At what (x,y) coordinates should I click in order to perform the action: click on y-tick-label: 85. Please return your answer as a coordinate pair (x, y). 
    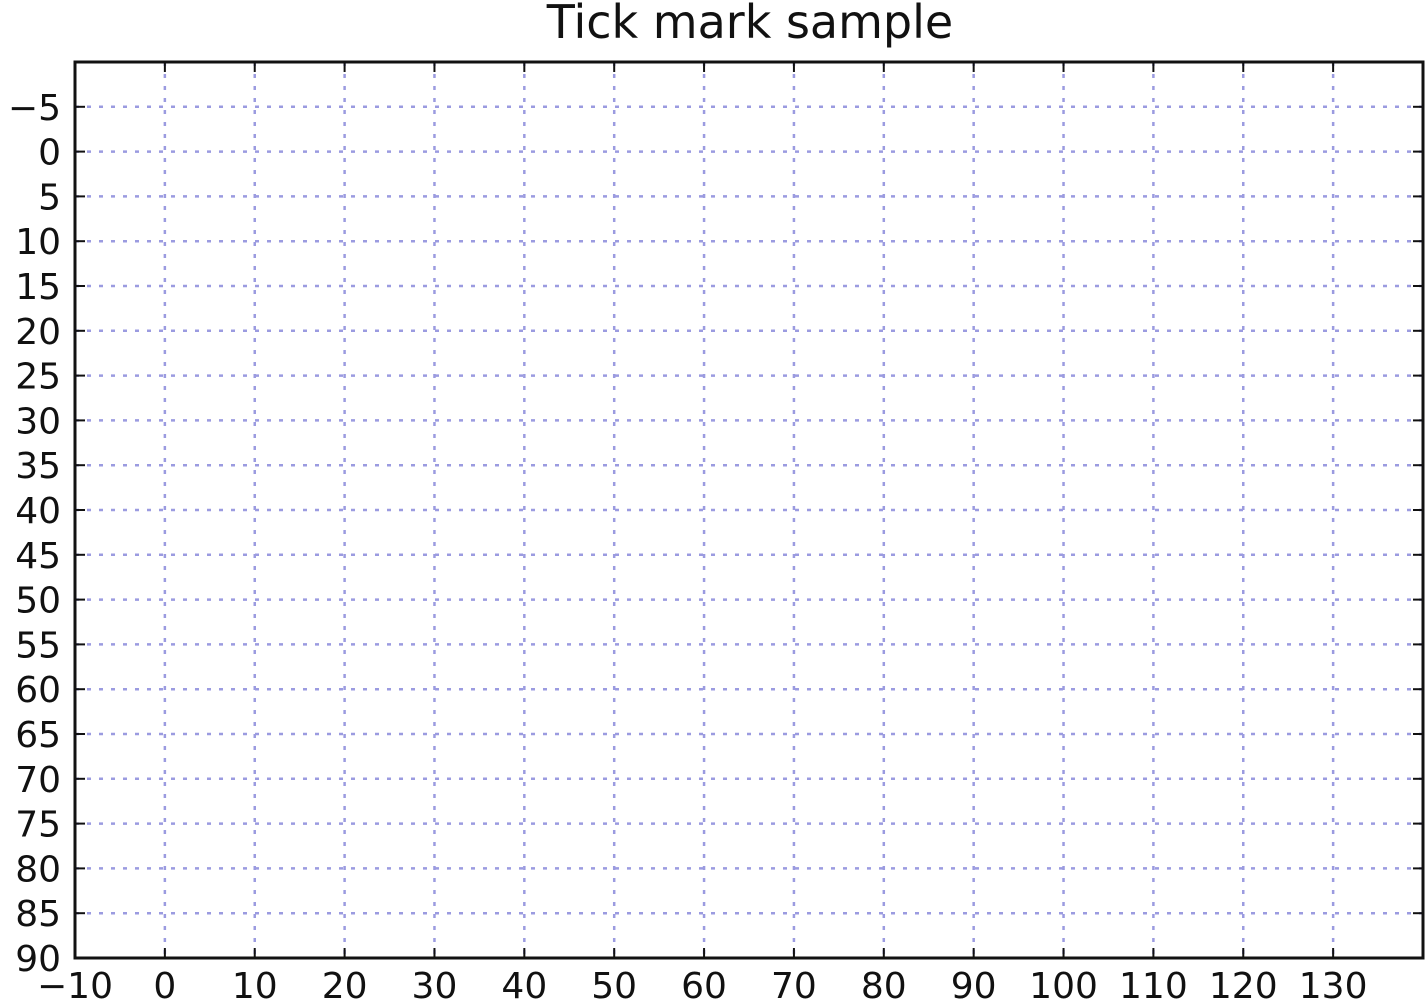
    Looking at the image, I should click on (38, 914).